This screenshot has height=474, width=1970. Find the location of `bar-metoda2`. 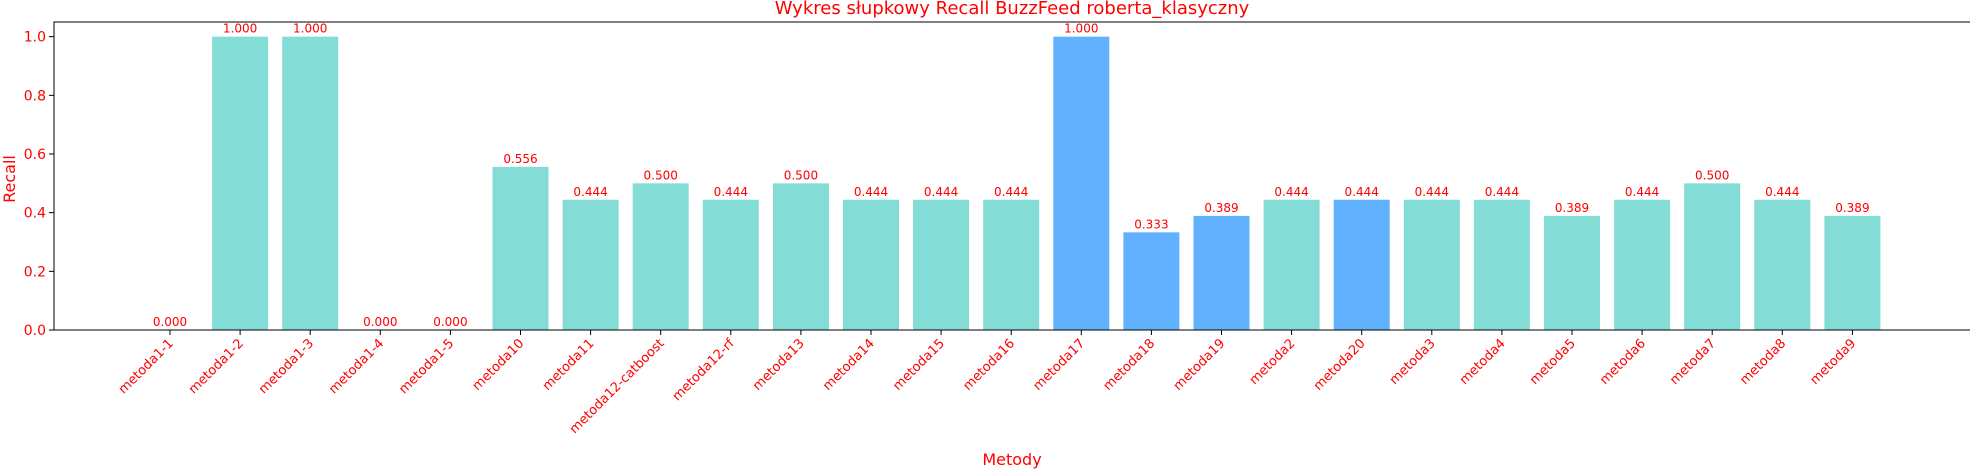

bar-metoda2 is located at coordinates (1291, 264).